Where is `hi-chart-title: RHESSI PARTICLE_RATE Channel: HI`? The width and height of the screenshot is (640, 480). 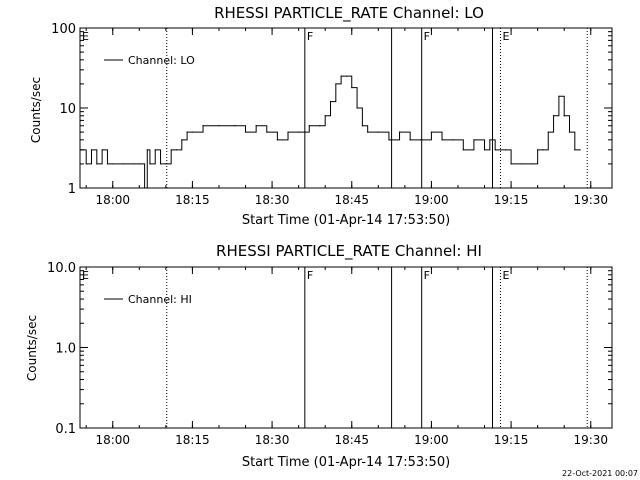
hi-chart-title: RHESSI PARTICLE_RATE Channel: HI is located at coordinates (349, 251).